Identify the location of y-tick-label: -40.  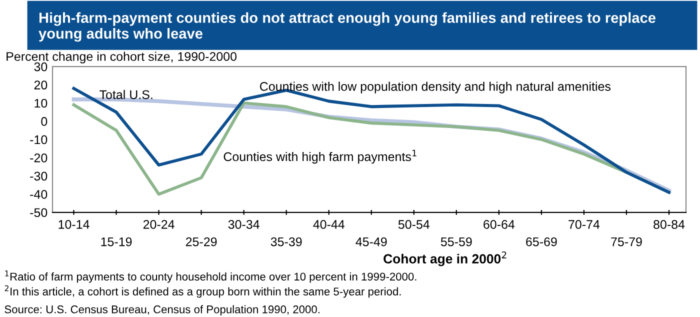
(39, 194).